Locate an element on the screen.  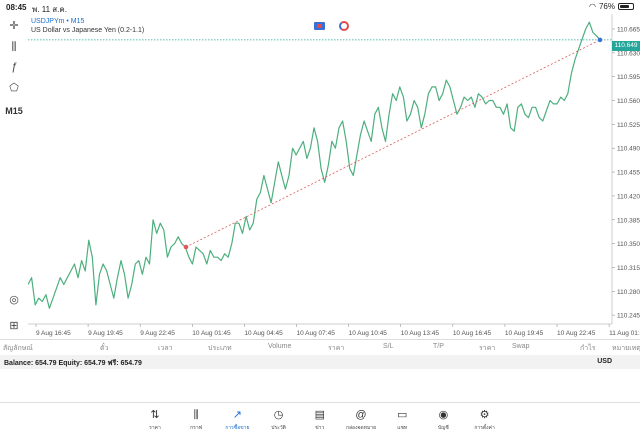
status-time: 08:45 is located at coordinates (16, 7).